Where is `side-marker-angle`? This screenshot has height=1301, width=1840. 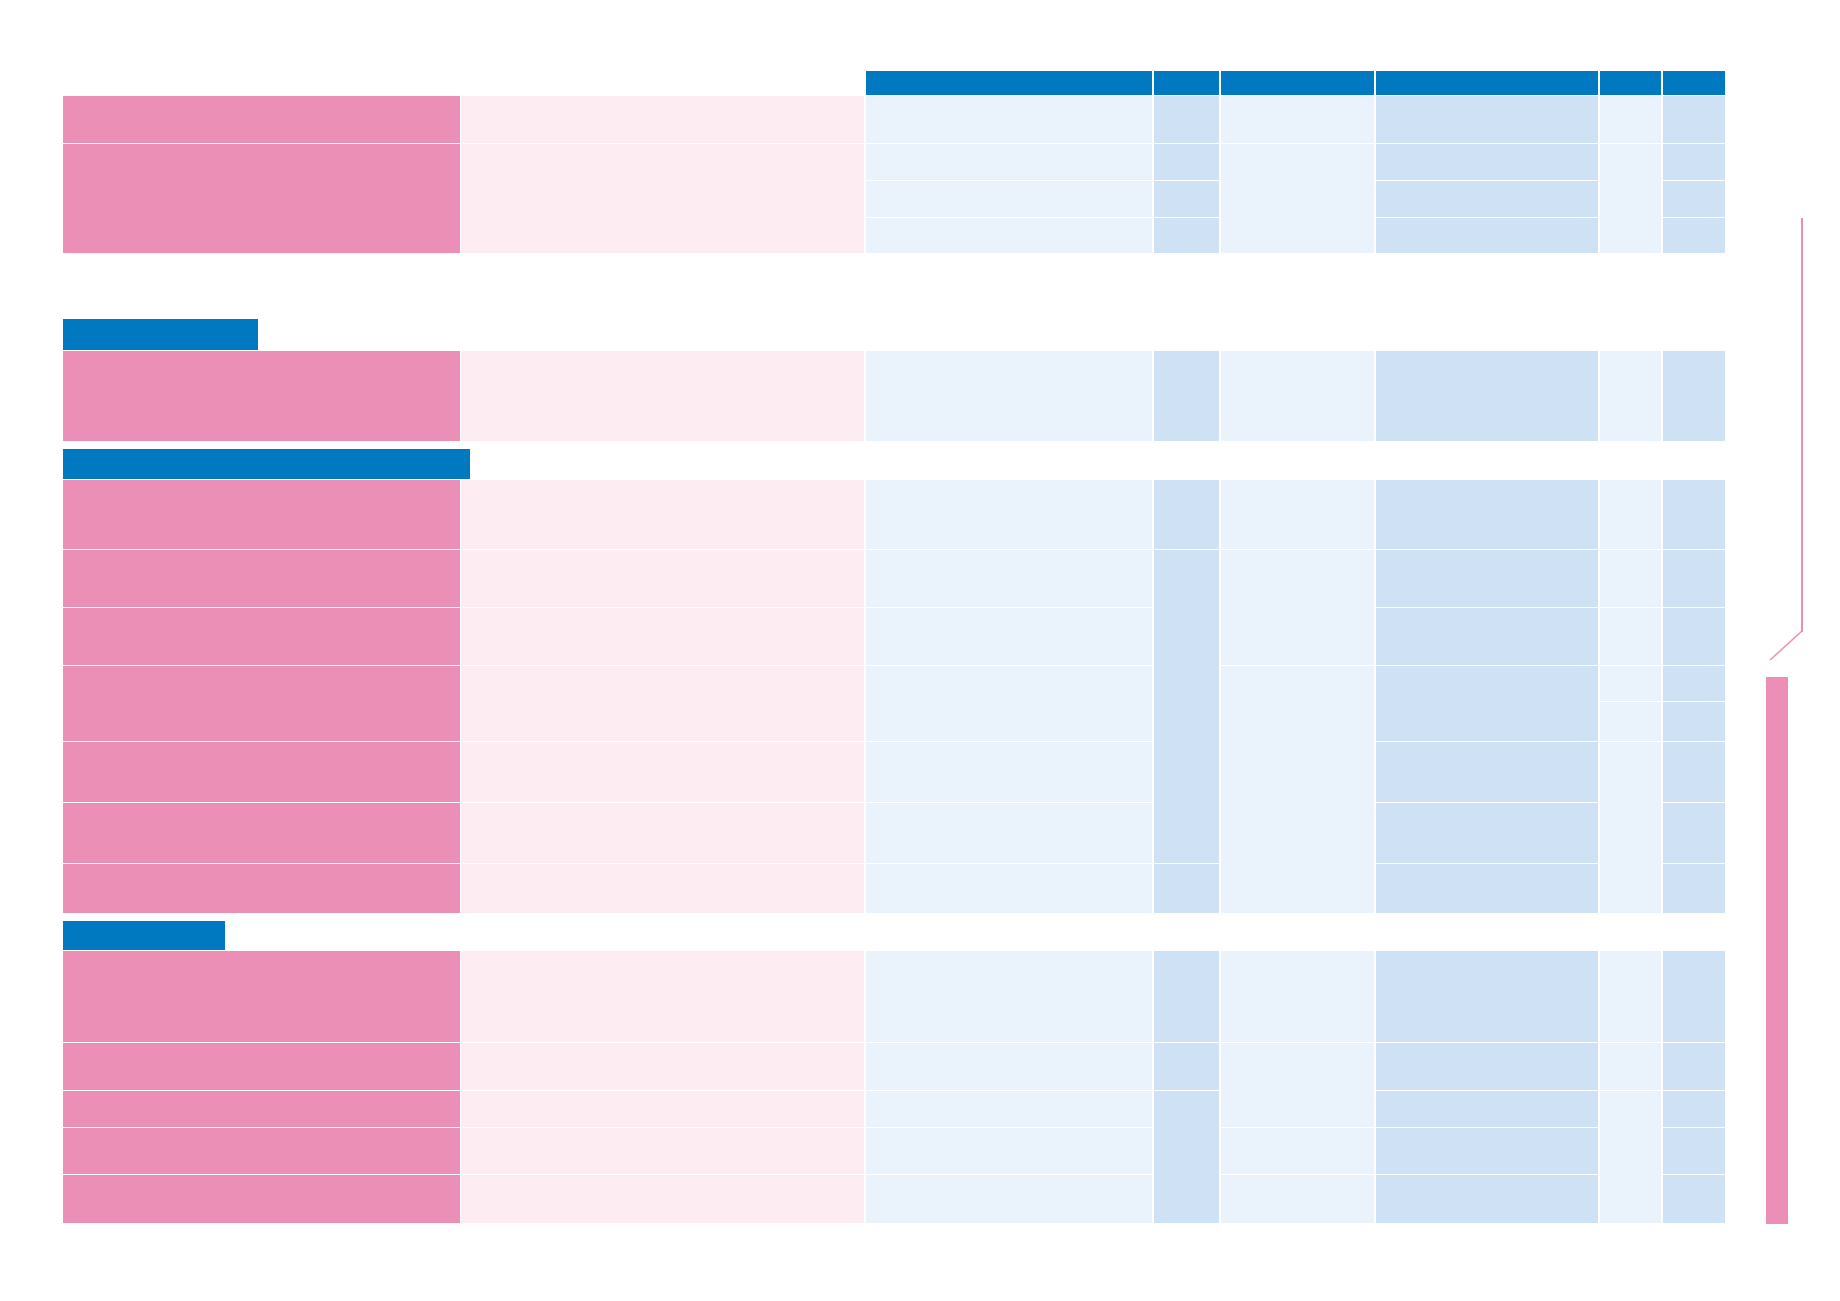 side-marker-angle is located at coordinates (1786, 645).